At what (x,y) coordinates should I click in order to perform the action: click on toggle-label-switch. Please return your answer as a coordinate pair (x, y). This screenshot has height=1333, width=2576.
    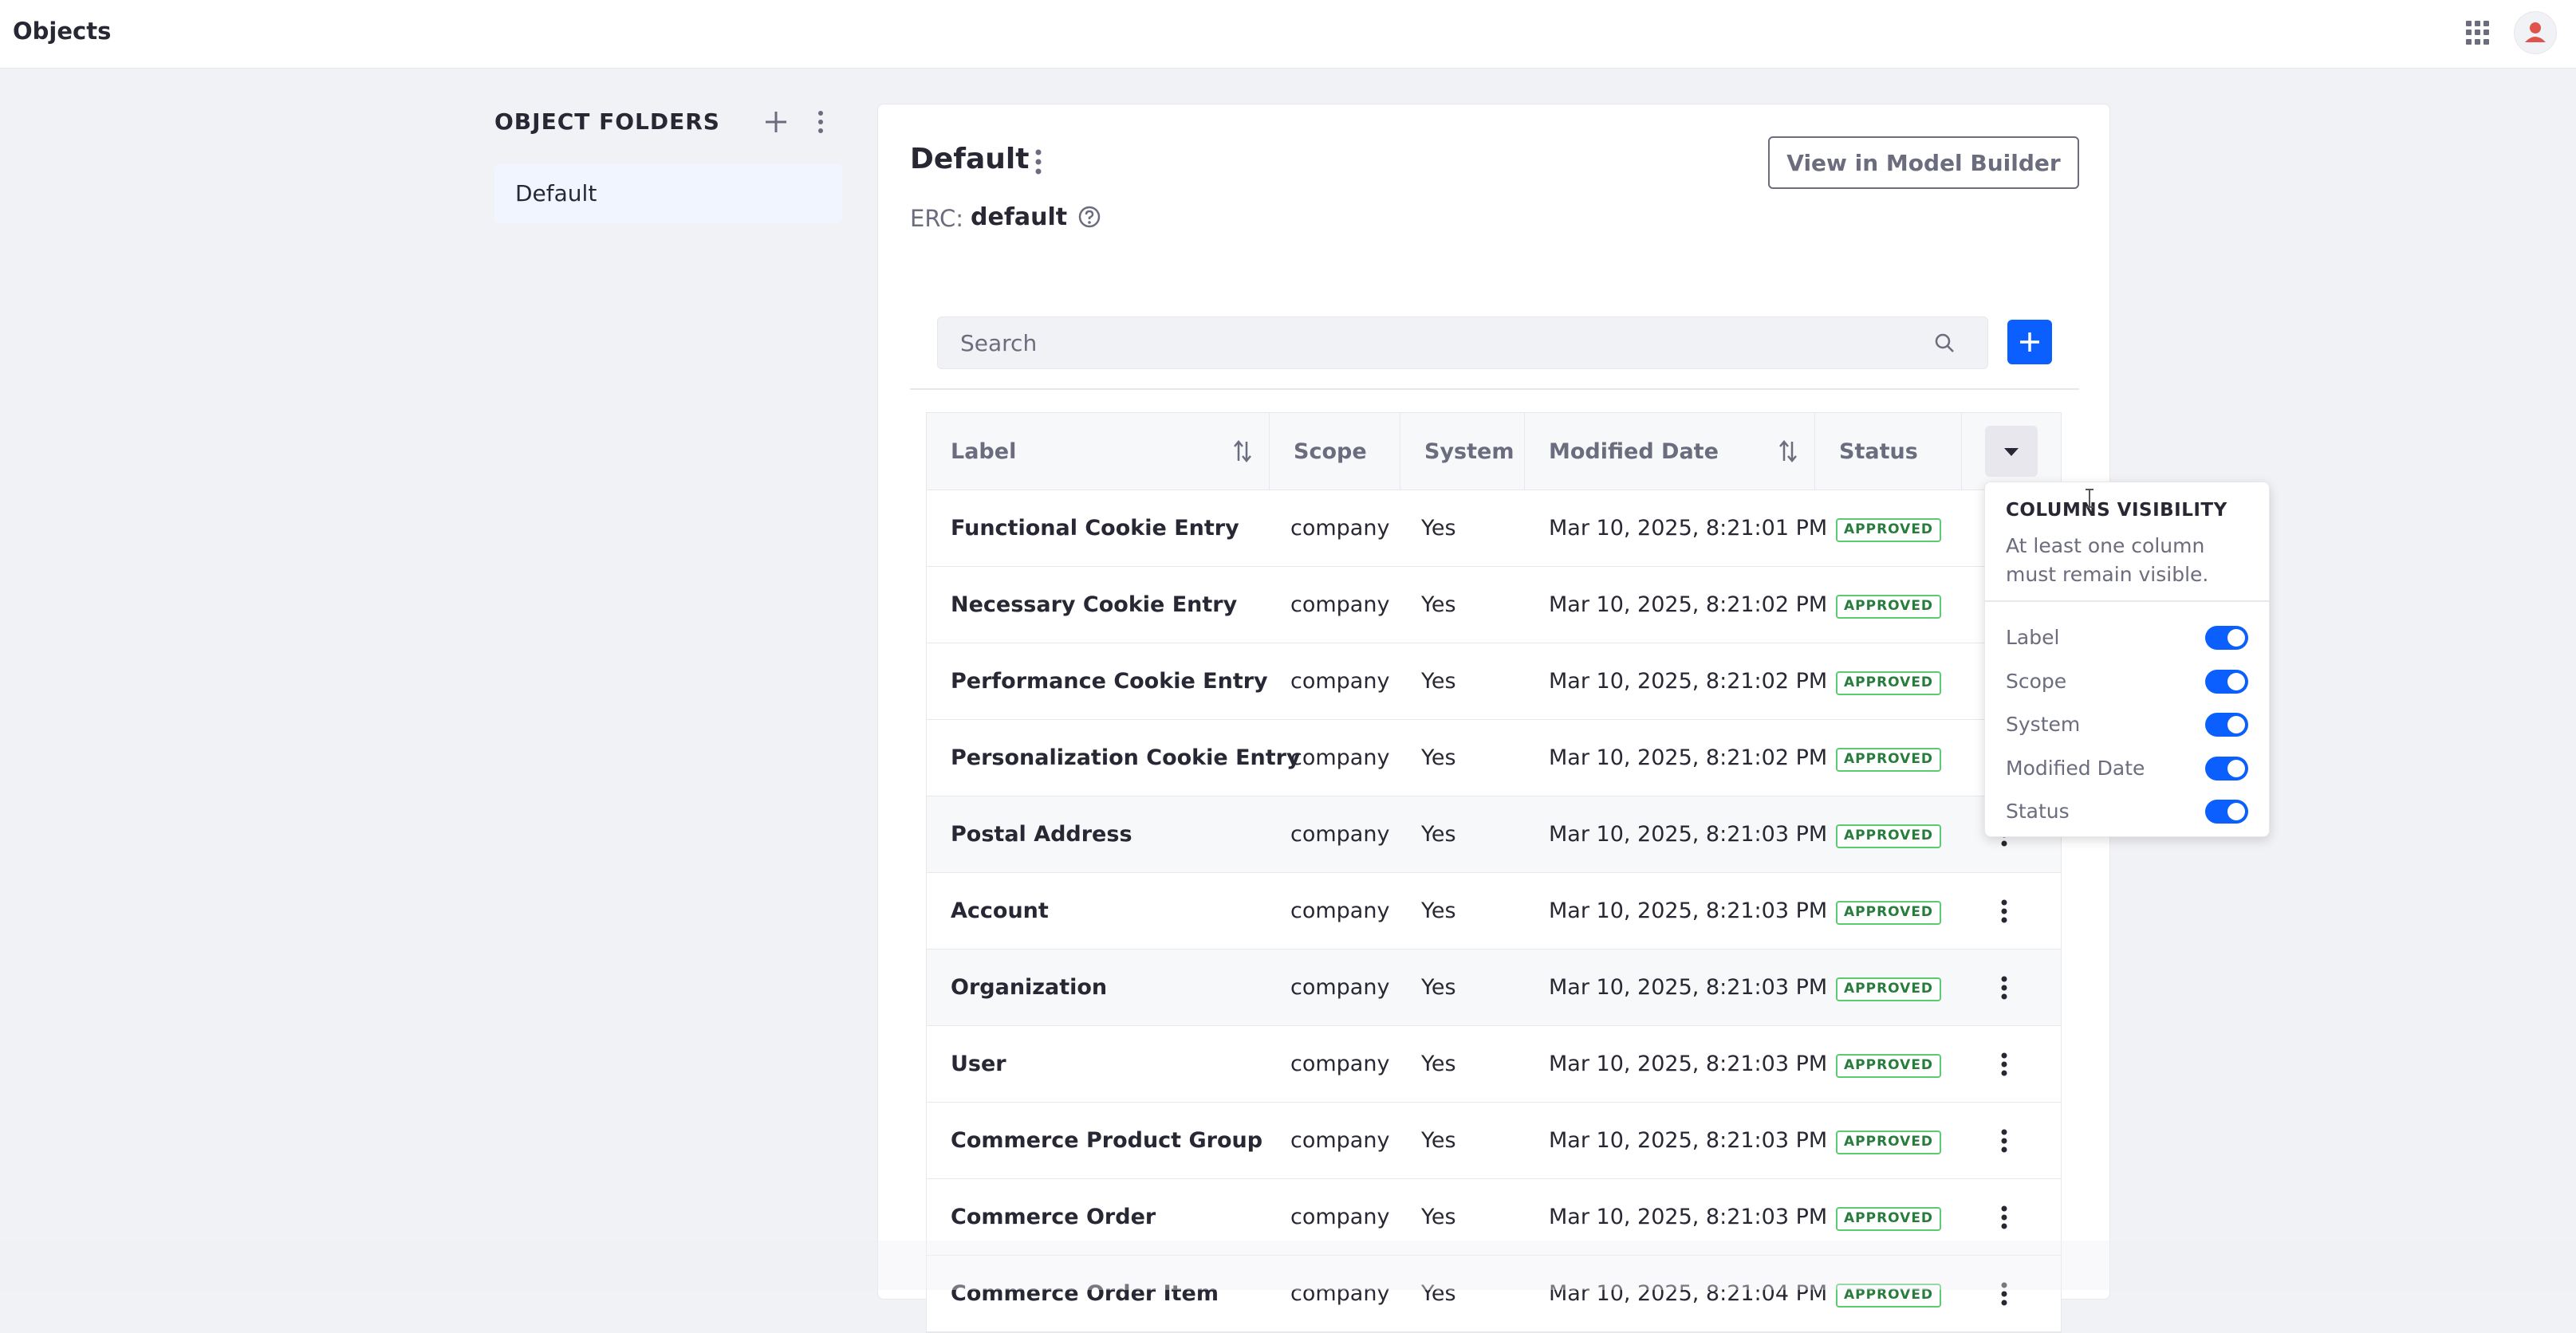
    Looking at the image, I should click on (2226, 638).